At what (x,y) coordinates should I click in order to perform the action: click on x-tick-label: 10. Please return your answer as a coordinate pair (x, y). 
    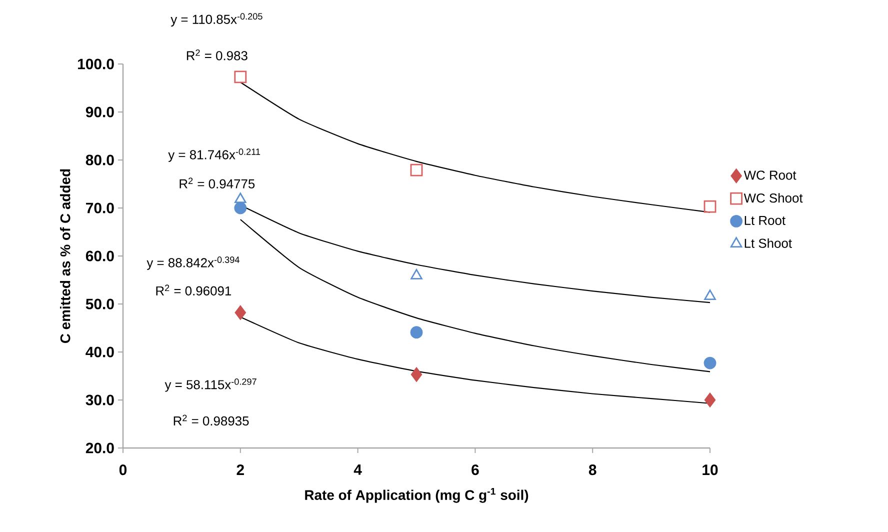
    Looking at the image, I should click on (710, 470).